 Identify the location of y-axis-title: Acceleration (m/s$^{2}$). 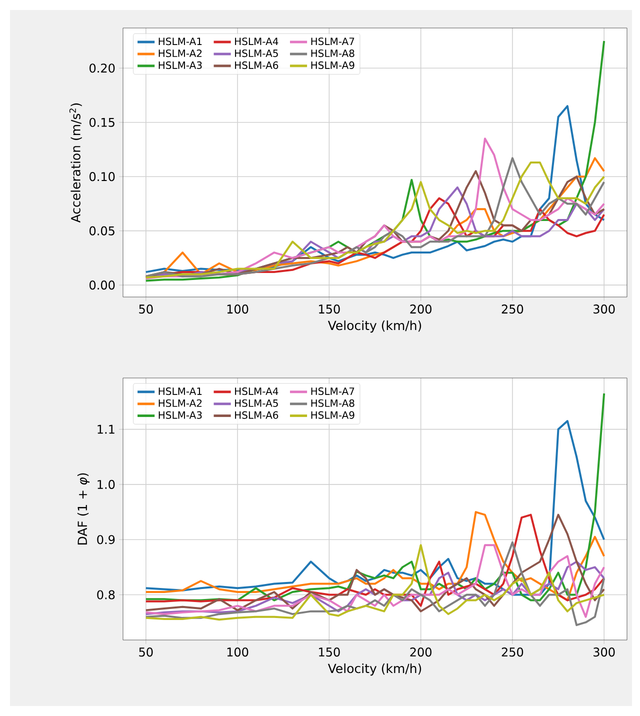
(75, 163).